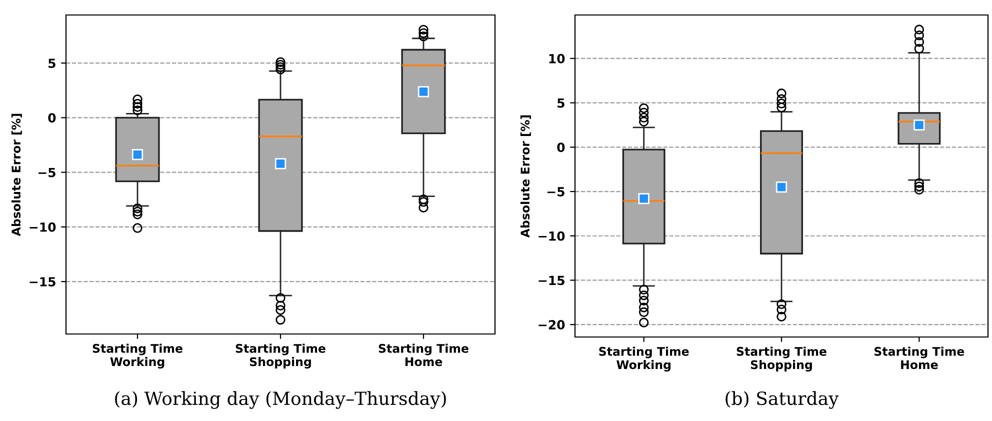 This screenshot has height=421, width=992. What do you see at coordinates (557, 59) in the screenshot?
I see `y-tick-label: 10` at bounding box center [557, 59].